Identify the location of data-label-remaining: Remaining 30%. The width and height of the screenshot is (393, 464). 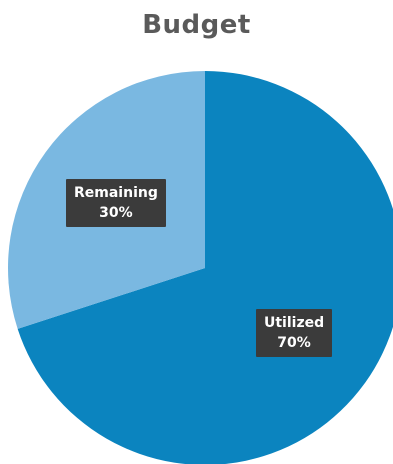
(116, 203).